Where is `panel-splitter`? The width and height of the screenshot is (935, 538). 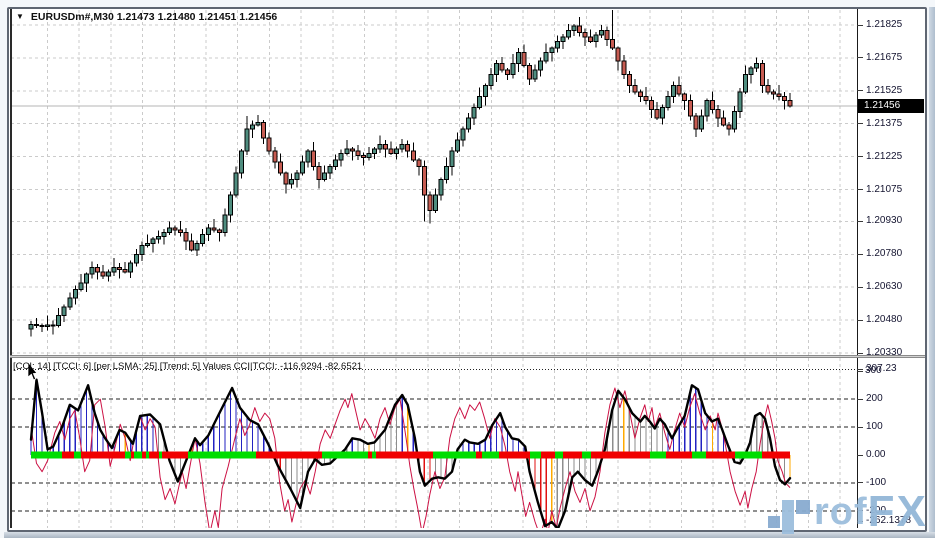
panel-splitter is located at coordinates (467, 356).